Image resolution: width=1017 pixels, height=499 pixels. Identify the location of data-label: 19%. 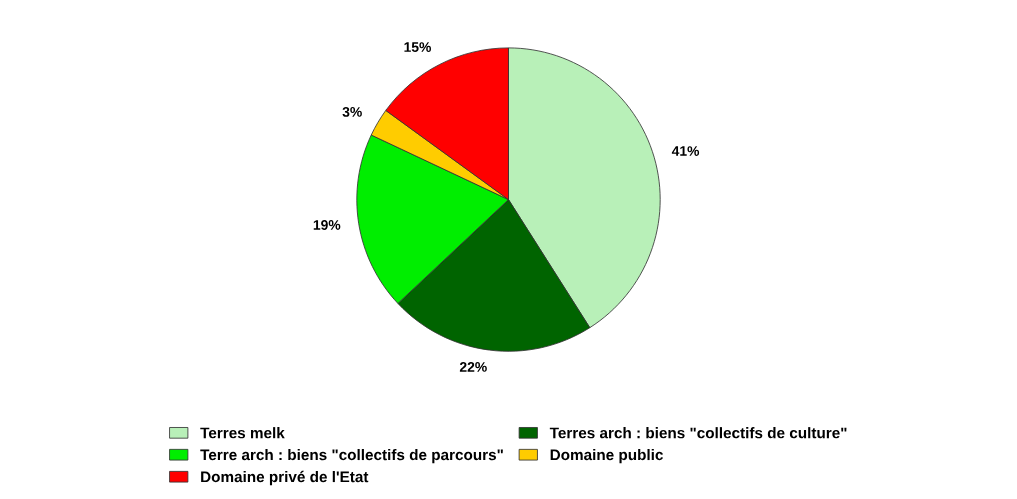
(327, 225).